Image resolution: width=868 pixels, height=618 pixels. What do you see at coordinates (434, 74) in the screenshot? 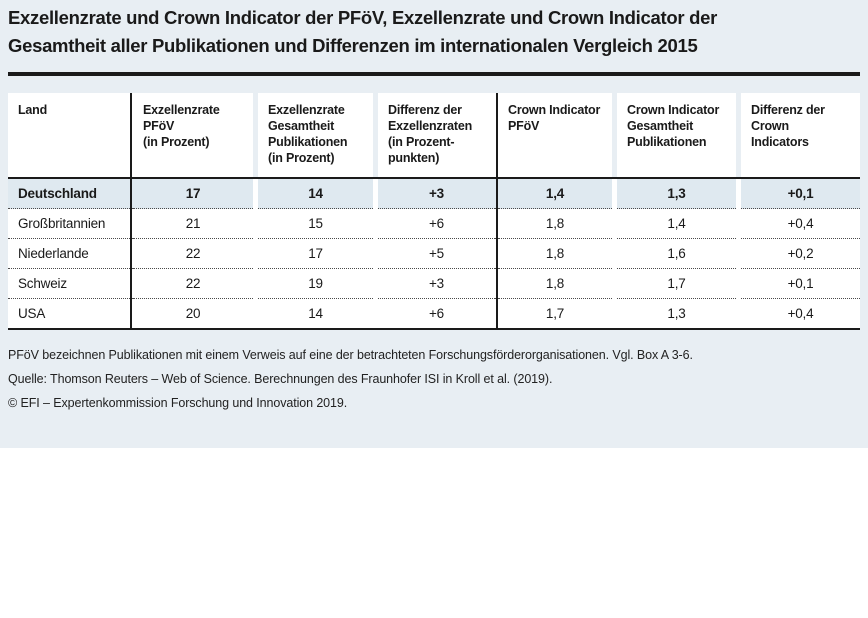
I see `title-rule` at bounding box center [434, 74].